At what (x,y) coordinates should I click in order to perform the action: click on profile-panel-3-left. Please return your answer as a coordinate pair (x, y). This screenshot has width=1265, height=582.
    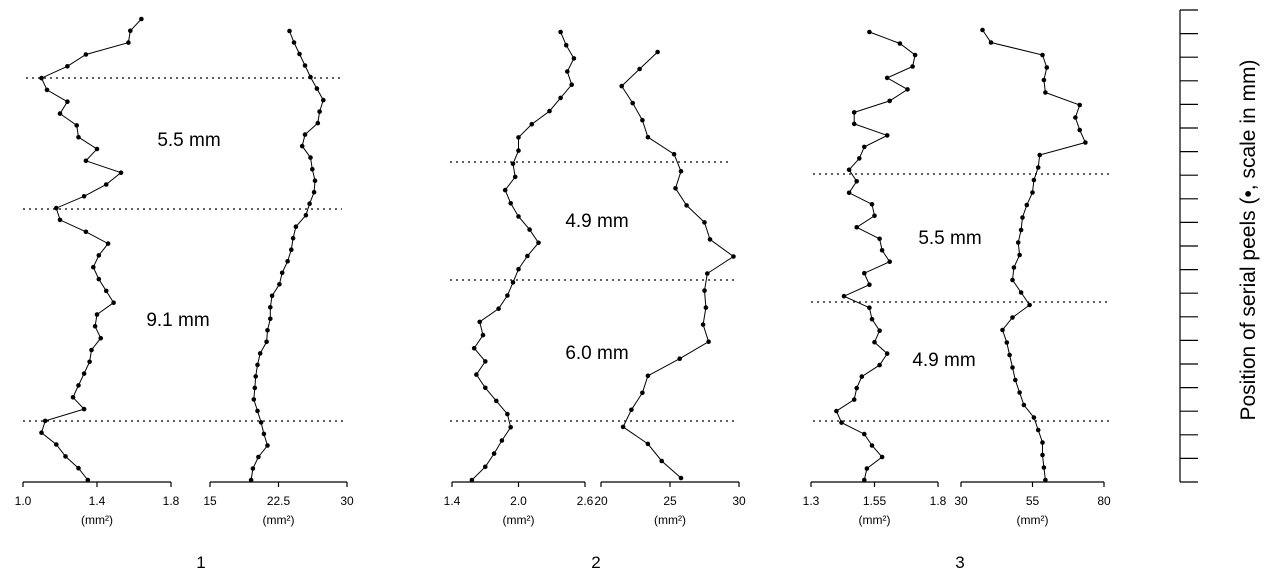
    Looking at the image, I should click on (876, 256).